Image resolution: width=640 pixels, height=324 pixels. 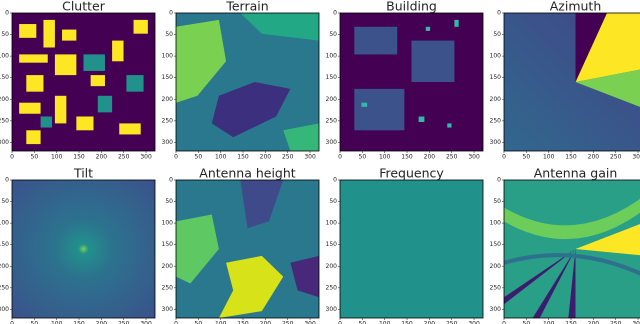 I want to click on panel-title: Frequency, so click(x=411, y=173).